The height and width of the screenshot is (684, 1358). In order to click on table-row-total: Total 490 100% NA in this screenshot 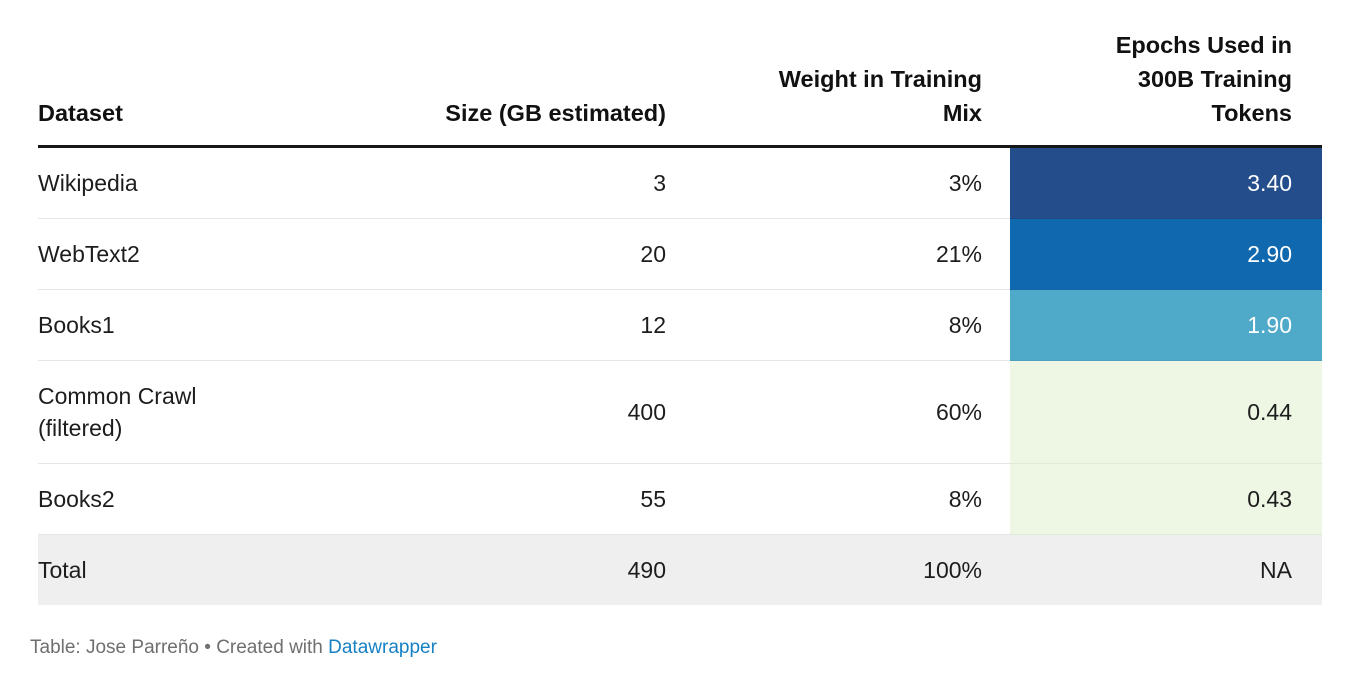, I will do `click(680, 569)`.